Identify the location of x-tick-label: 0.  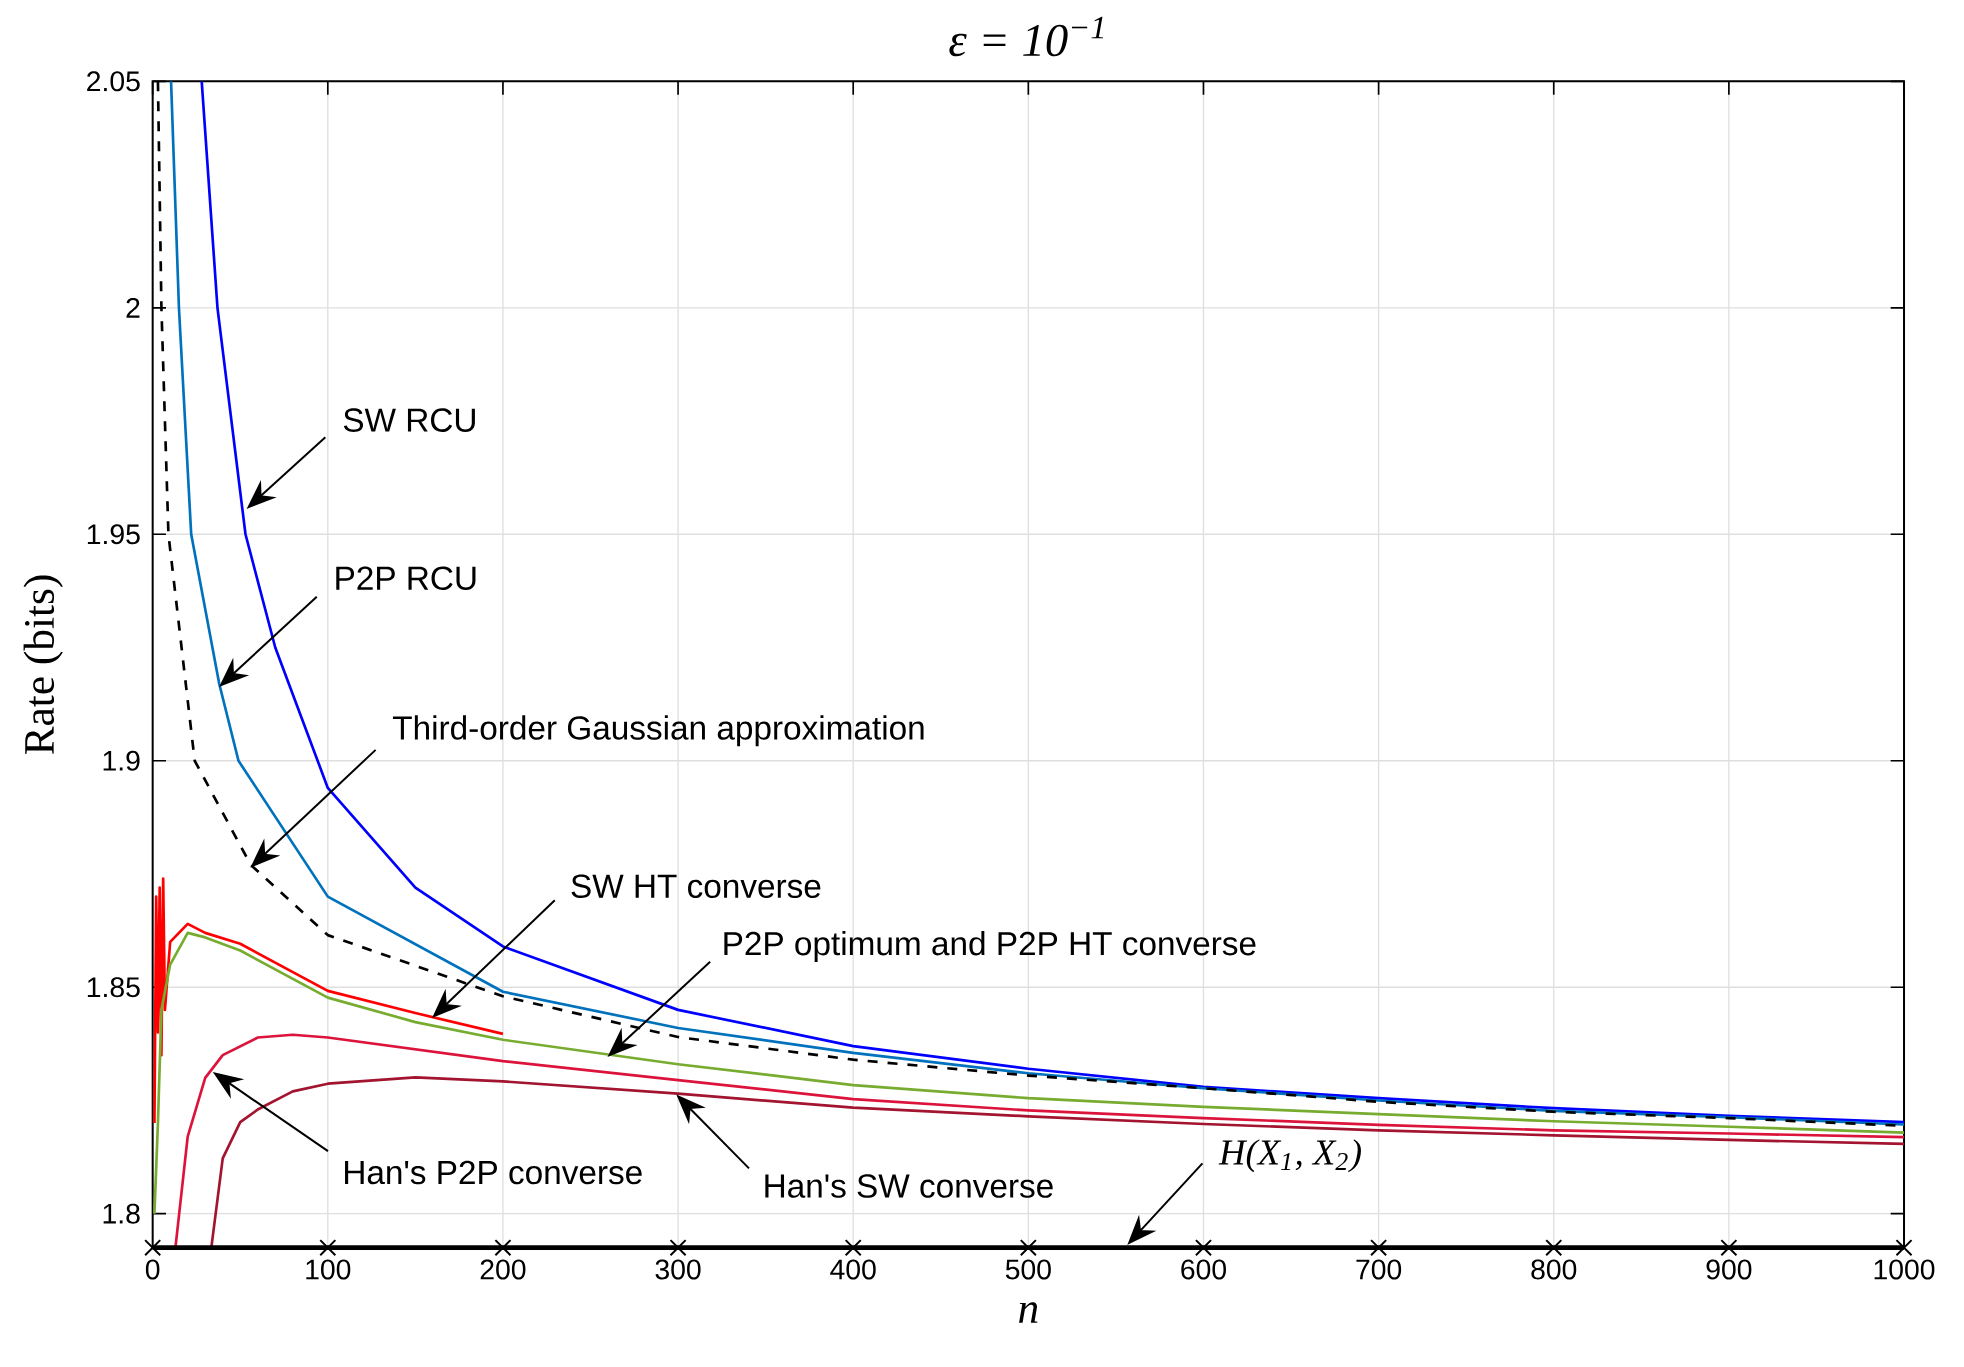
(152, 1269).